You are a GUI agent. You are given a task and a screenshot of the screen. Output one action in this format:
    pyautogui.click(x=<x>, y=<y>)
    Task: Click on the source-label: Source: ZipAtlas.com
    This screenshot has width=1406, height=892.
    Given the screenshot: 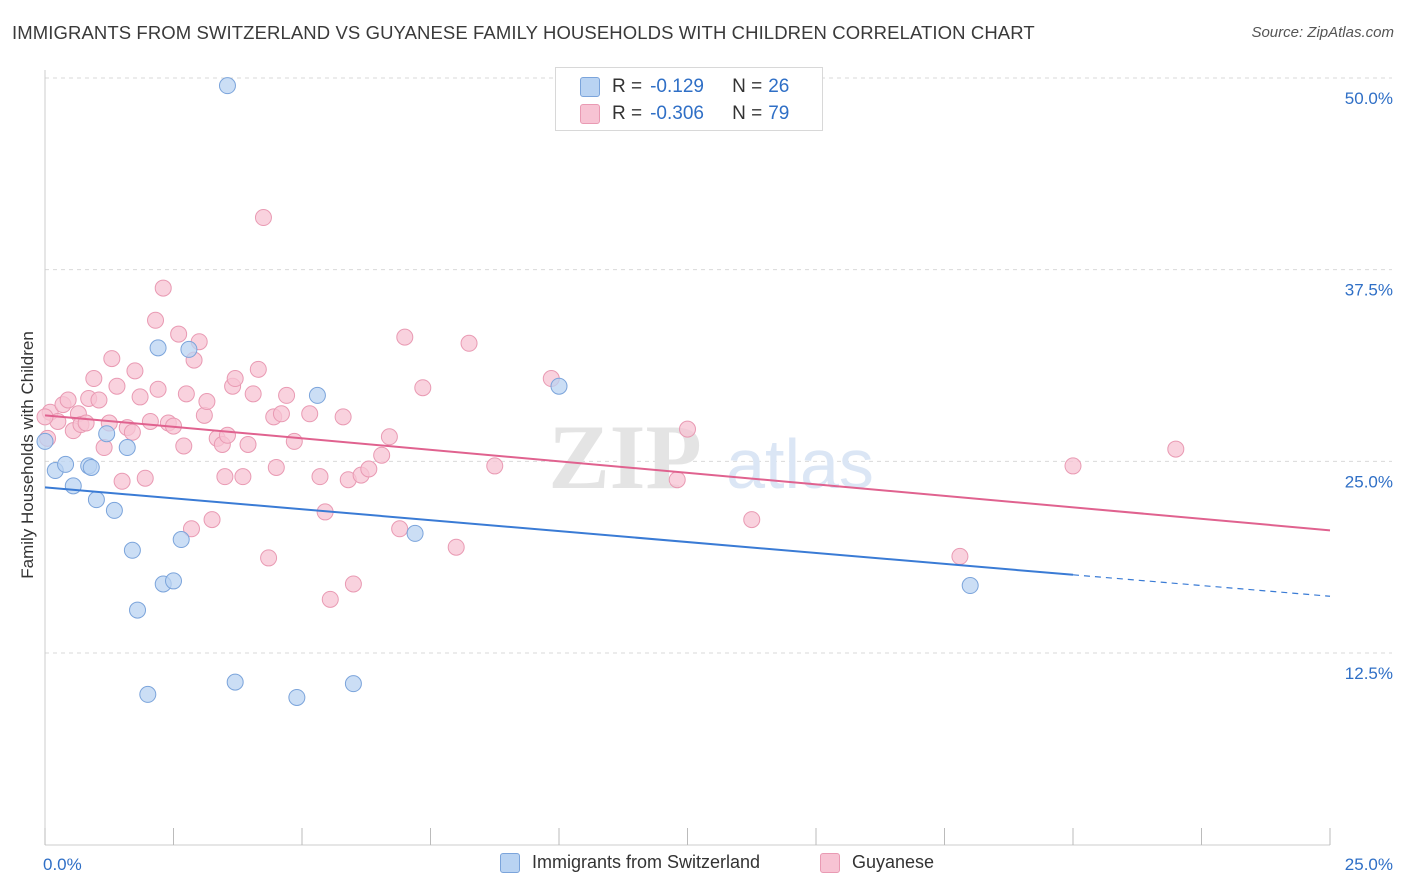 What is the action you would take?
    pyautogui.click(x=1322, y=32)
    